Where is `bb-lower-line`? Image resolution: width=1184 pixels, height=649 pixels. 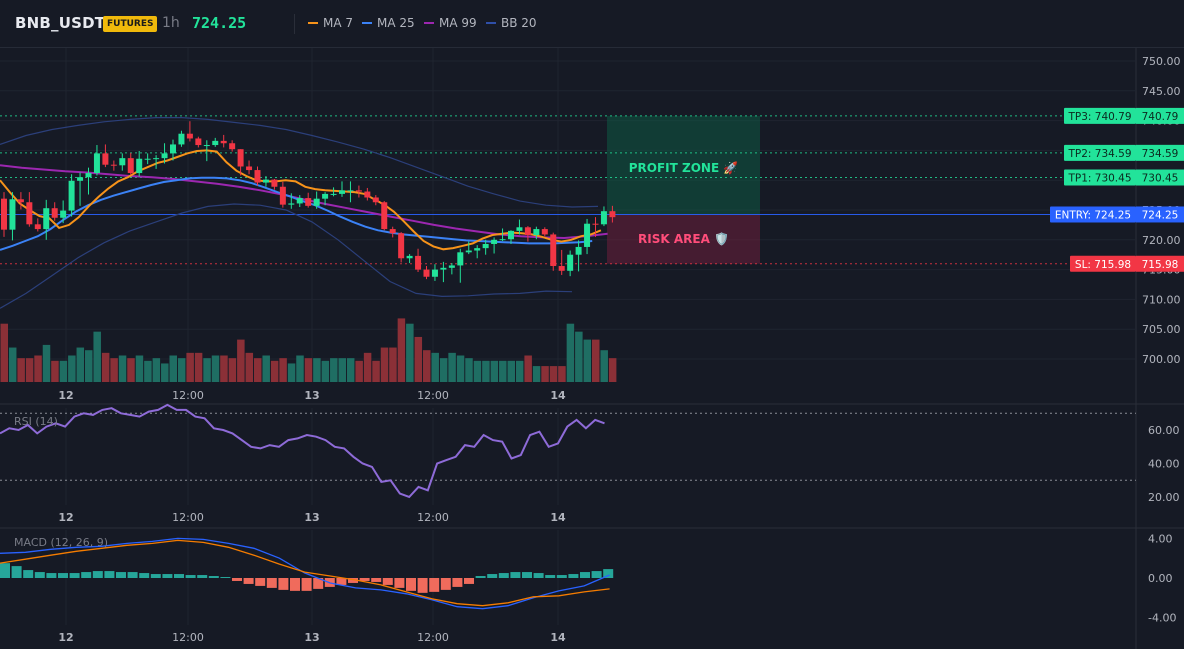
bb-lower-line is located at coordinates (286, 256).